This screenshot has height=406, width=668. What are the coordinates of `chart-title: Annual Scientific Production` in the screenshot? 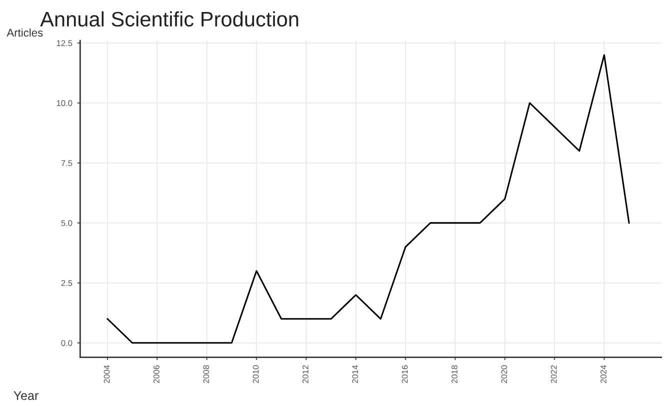 It's located at (169, 19).